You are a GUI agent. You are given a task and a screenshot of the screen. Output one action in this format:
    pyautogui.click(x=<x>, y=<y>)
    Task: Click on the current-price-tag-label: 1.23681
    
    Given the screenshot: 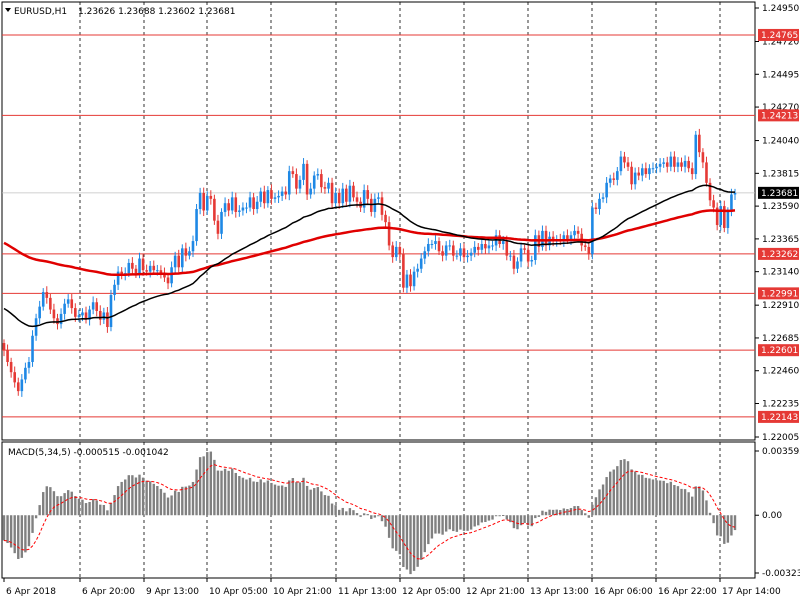 What is the action you would take?
    pyautogui.click(x=779, y=194)
    